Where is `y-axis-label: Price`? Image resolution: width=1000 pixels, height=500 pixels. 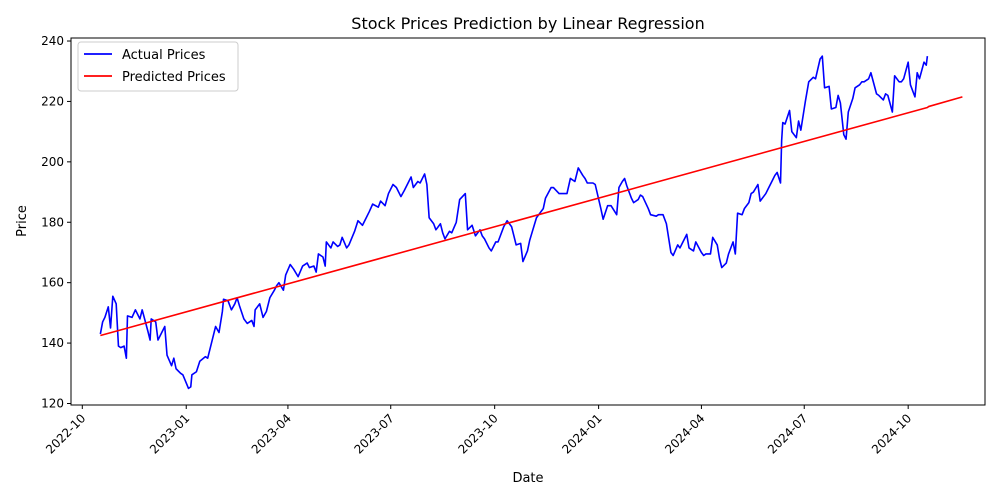 y-axis-label: Price is located at coordinates (22, 221).